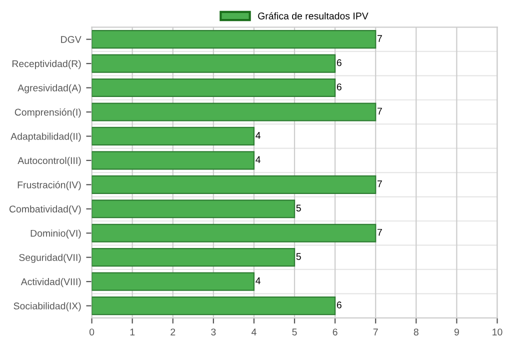 The height and width of the screenshot is (340, 510). I want to click on y-tick-label: Receptividad(R), so click(46, 65).